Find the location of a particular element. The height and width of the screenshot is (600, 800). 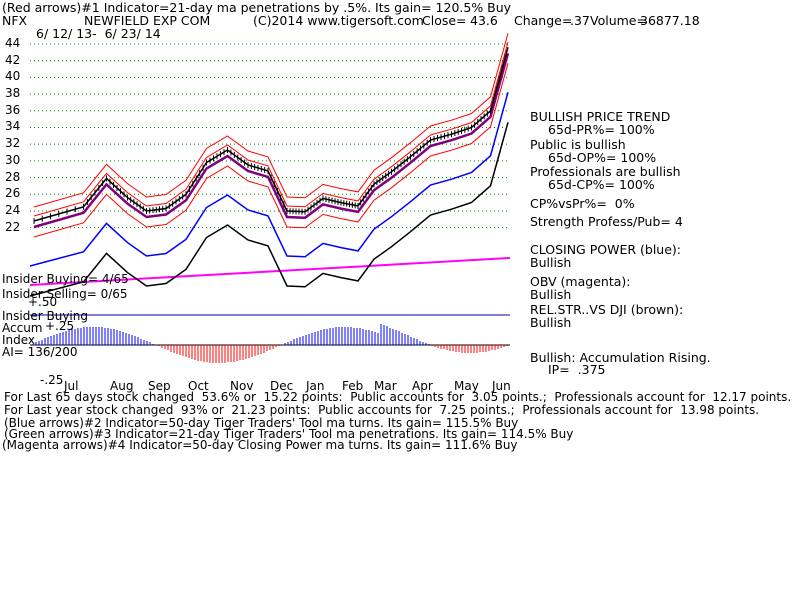

insider-buying-label-2: Insider Buying is located at coordinates (45, 316).